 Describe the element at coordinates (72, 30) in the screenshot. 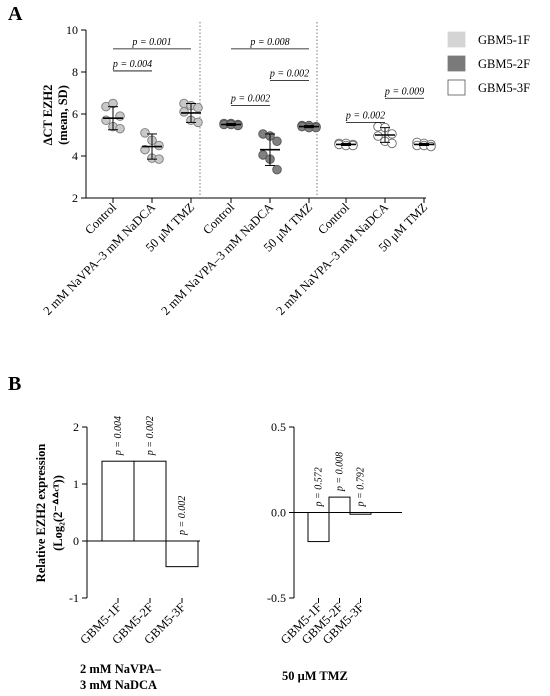

I see `y-tick-label: 10` at that location.